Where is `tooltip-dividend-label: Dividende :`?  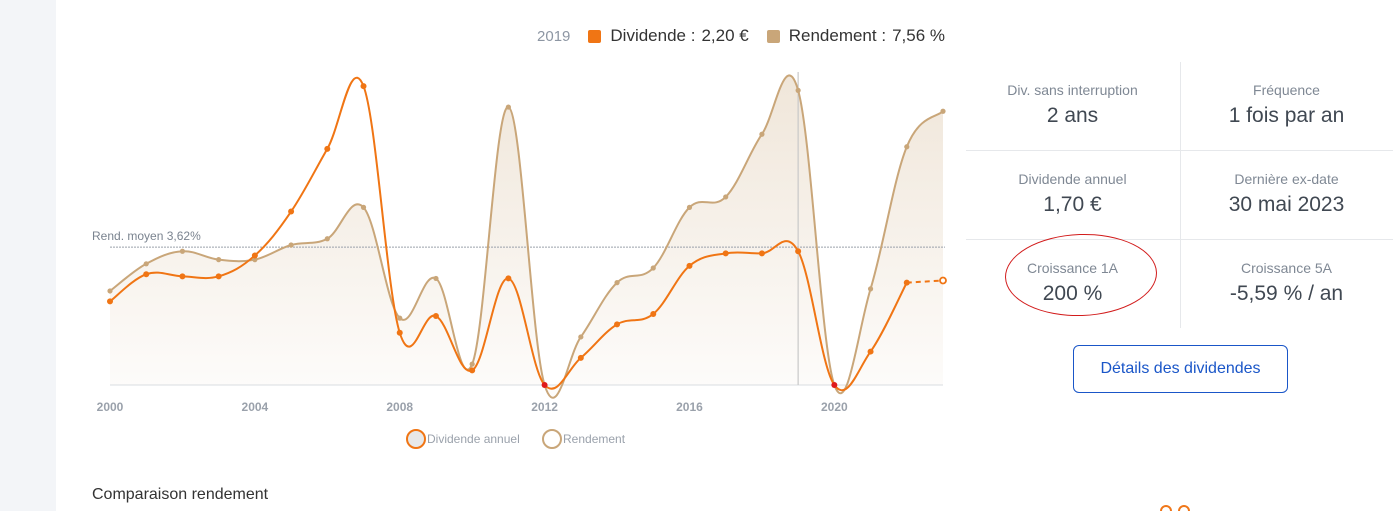
tooltip-dividend-label: Dividende : is located at coordinates (653, 35).